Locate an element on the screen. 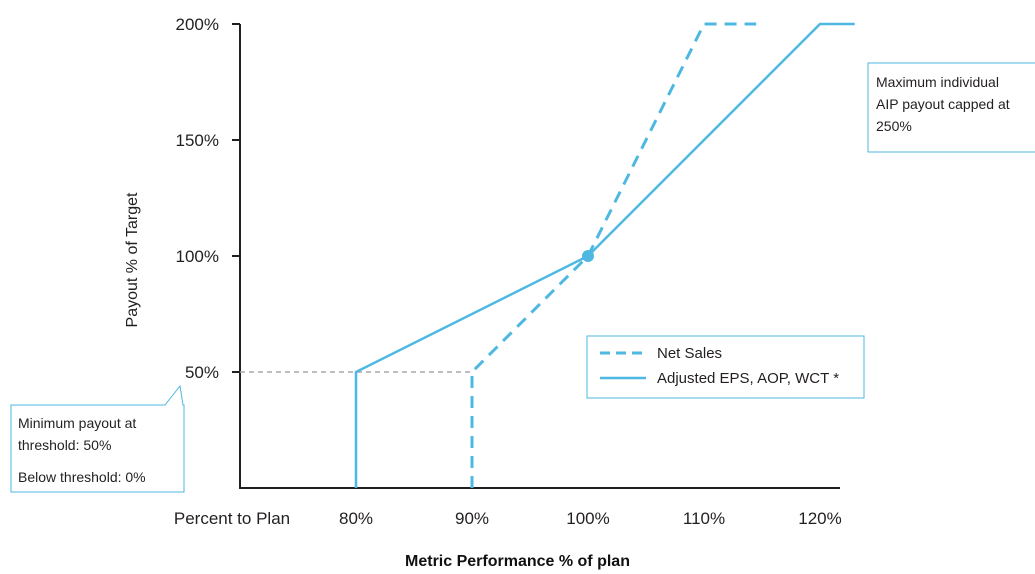 The height and width of the screenshot is (574, 1035). y-axis-title: Payout % of Target is located at coordinates (132, 259).